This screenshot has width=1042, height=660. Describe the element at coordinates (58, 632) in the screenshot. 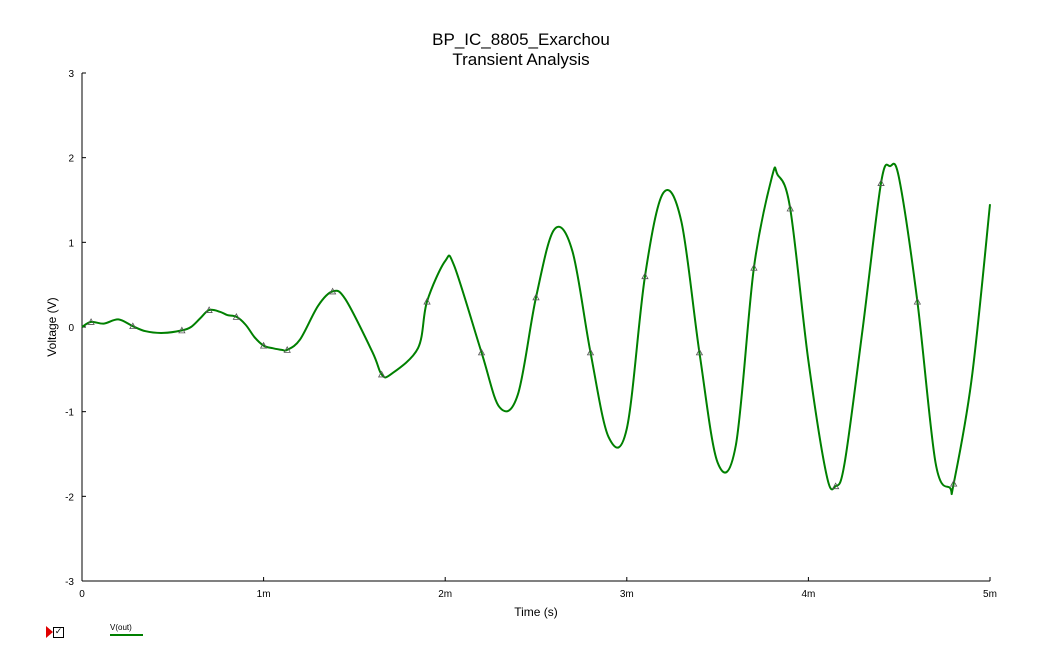

I see `legend-checkbox: ✓` at that location.